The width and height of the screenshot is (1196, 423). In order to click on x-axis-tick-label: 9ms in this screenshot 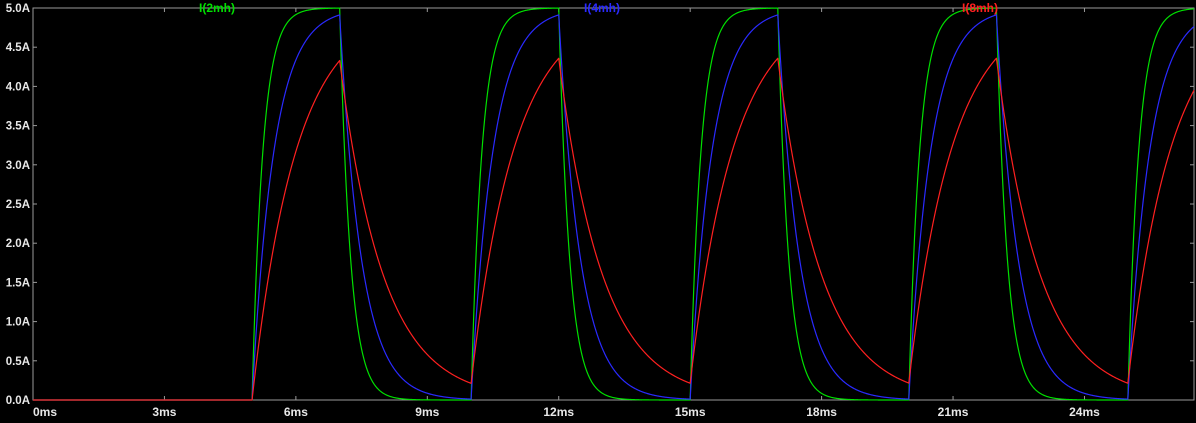, I will do `click(427, 412)`.